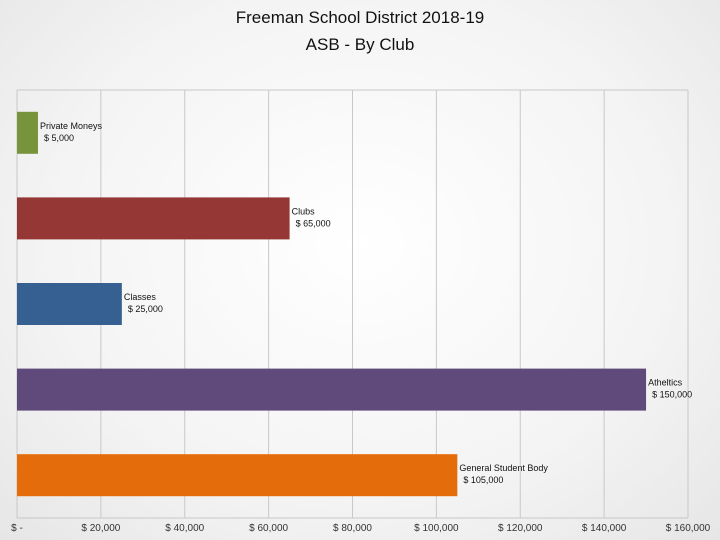  Describe the element at coordinates (665, 383) in the screenshot. I see `data-label-category: Atheltics` at that location.